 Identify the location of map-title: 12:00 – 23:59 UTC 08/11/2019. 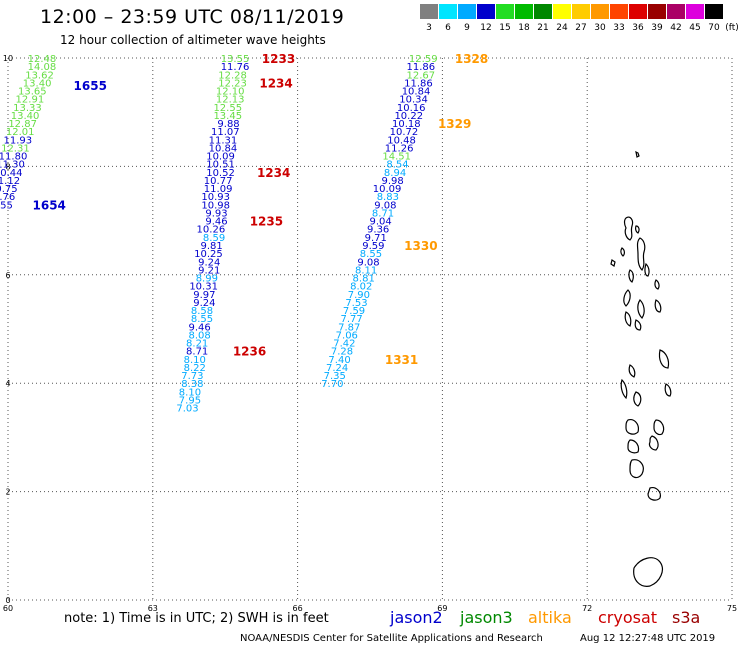
(192, 17).